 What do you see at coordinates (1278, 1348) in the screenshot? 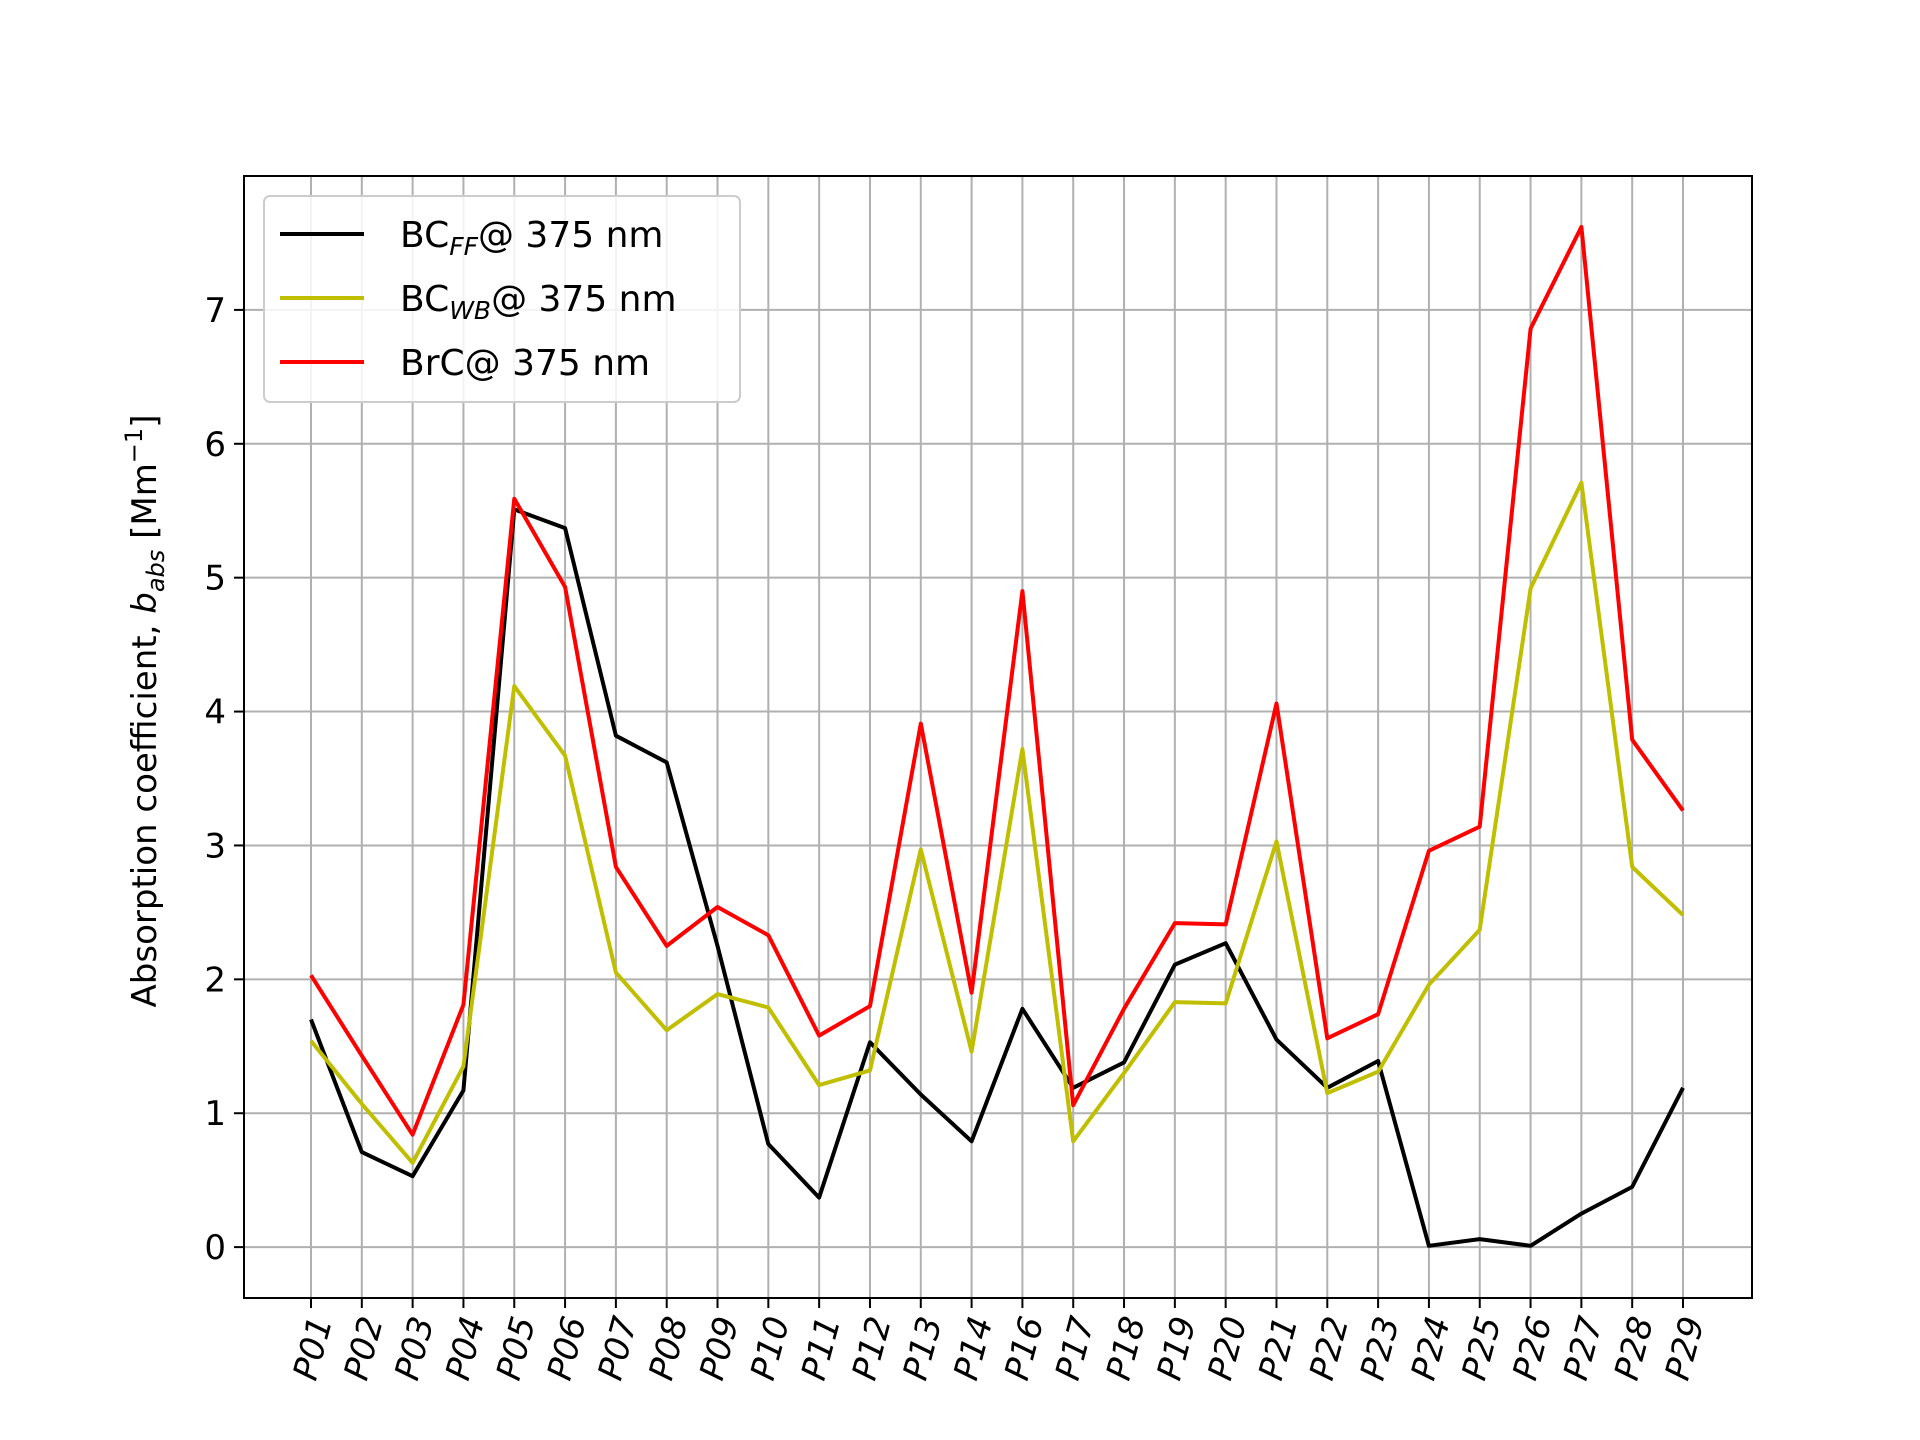
I see `x-tick-label: P21` at bounding box center [1278, 1348].